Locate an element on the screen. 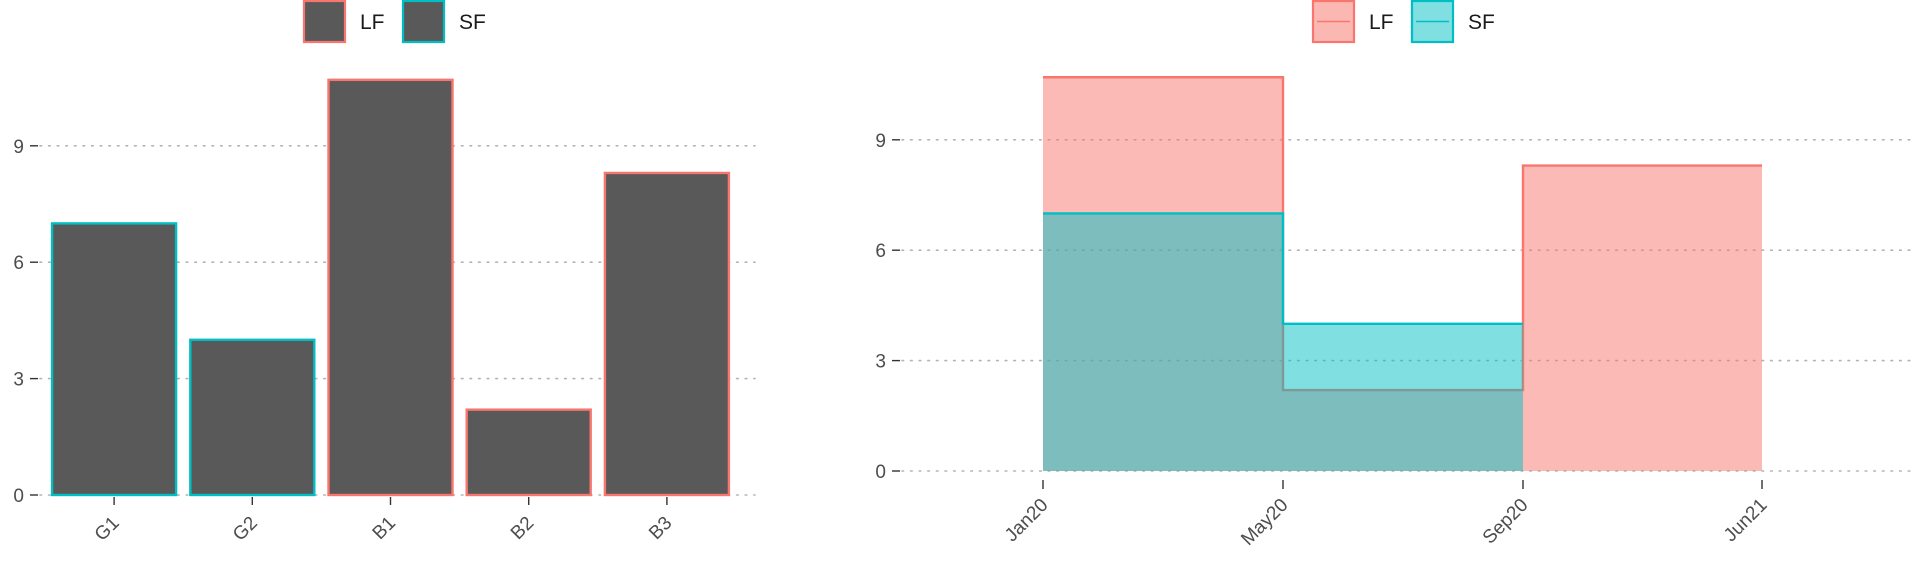 Image resolution: width=1920 pixels, height=576 pixels. bar-b2 is located at coordinates (528, 452).